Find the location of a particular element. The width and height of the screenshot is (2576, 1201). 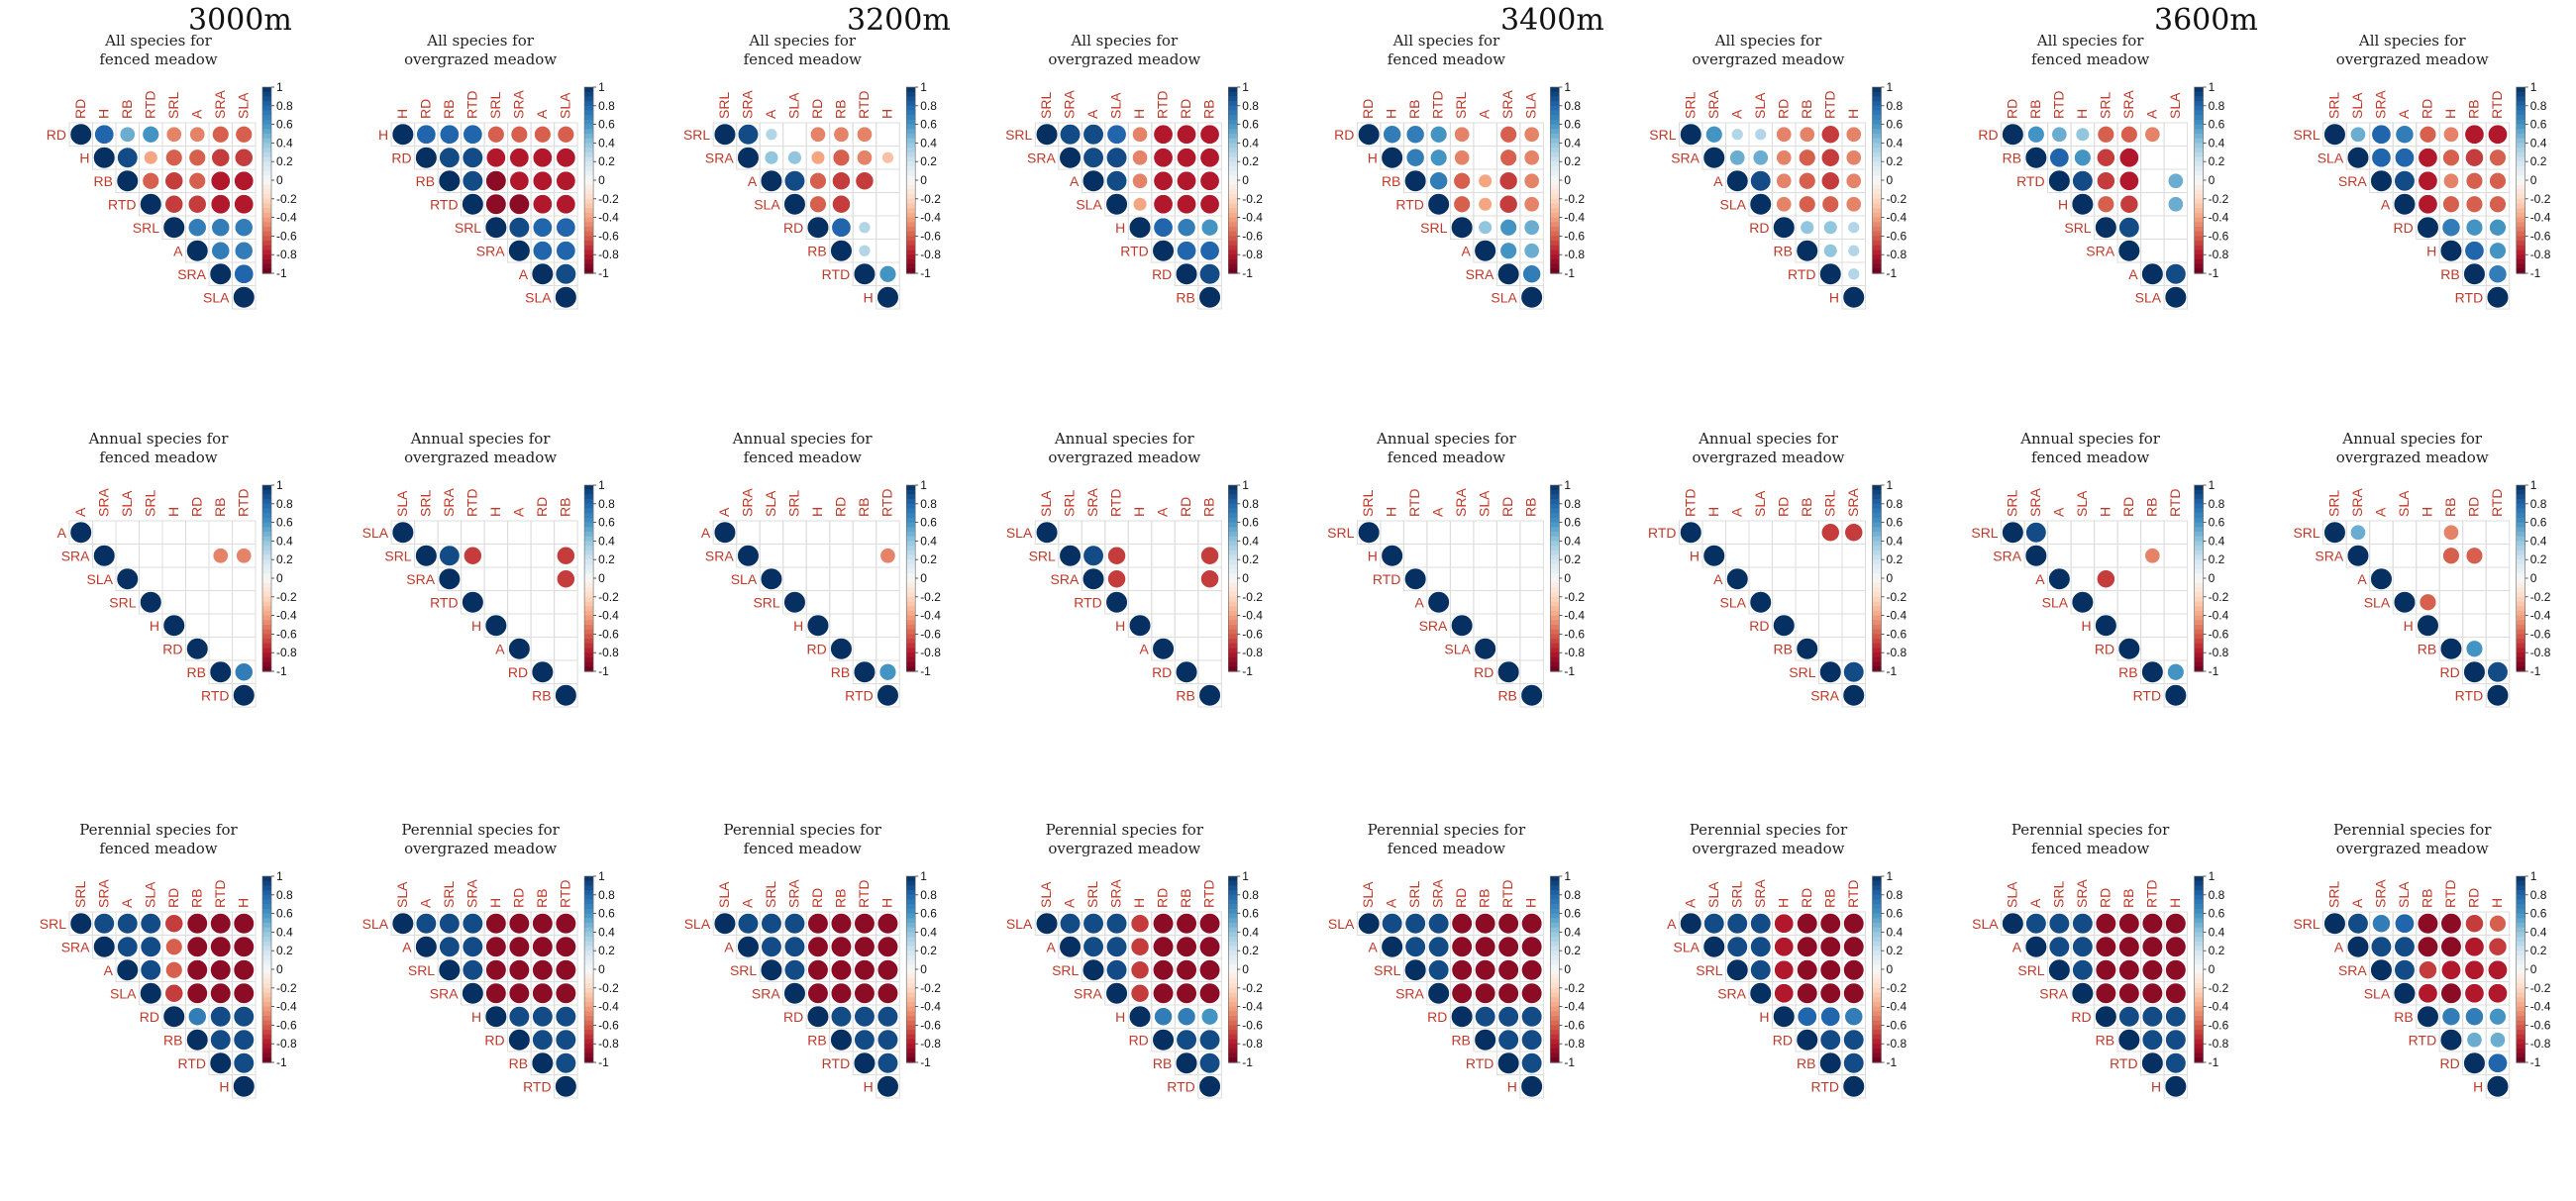

panel-title: overgrazed meadow is located at coordinates (480, 458).